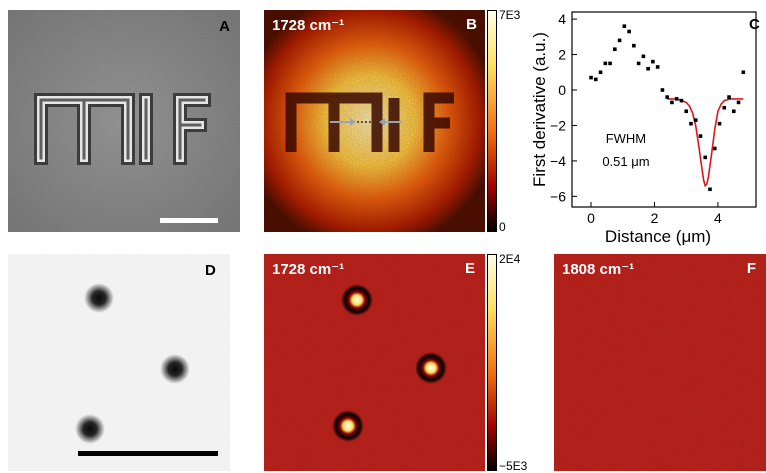 This screenshot has height=473, width=766. I want to click on panel-e-colorbar-max: 2E4, so click(510, 259).